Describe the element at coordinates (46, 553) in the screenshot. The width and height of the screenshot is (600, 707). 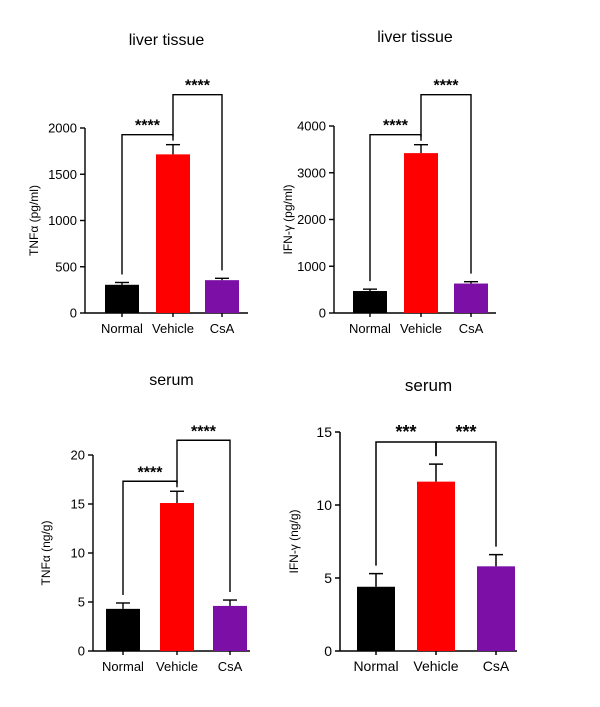
I see `y-axis-label: TNFα (ng/g)` at that location.